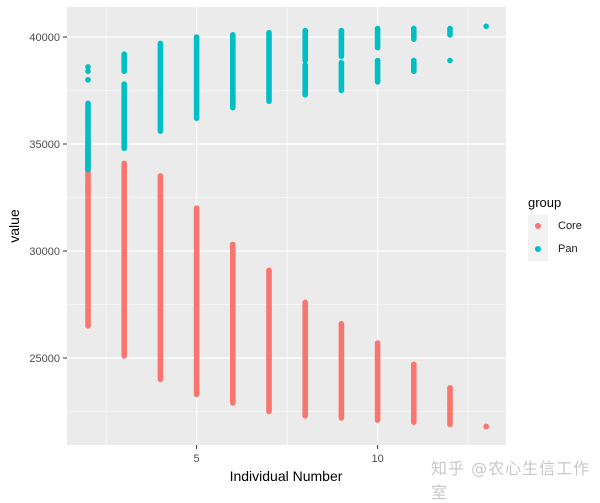  I want to click on core-dot-icon, so click(538, 225).